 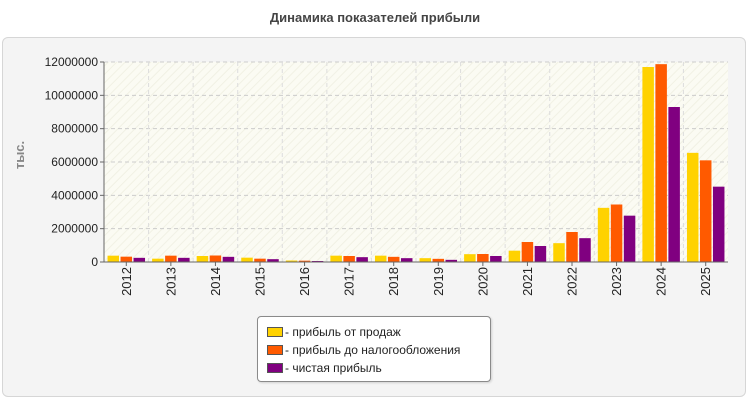 What do you see at coordinates (260, 281) in the screenshot?
I see `x-tick-label: 2015` at bounding box center [260, 281].